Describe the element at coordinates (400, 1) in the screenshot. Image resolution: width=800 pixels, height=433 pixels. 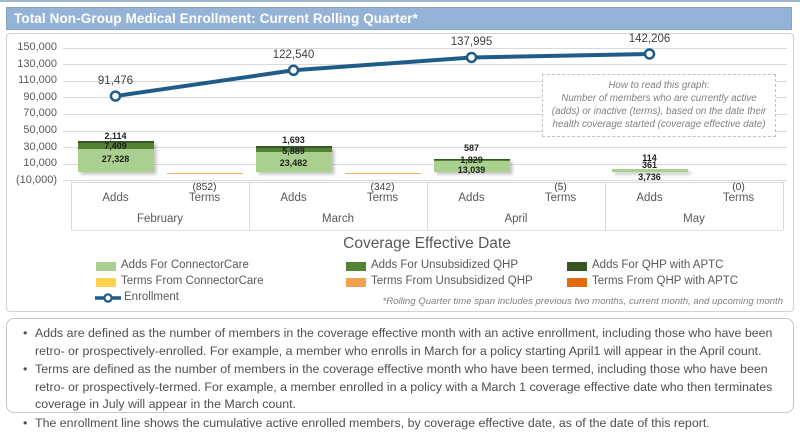
I see `window-top-edge` at that location.